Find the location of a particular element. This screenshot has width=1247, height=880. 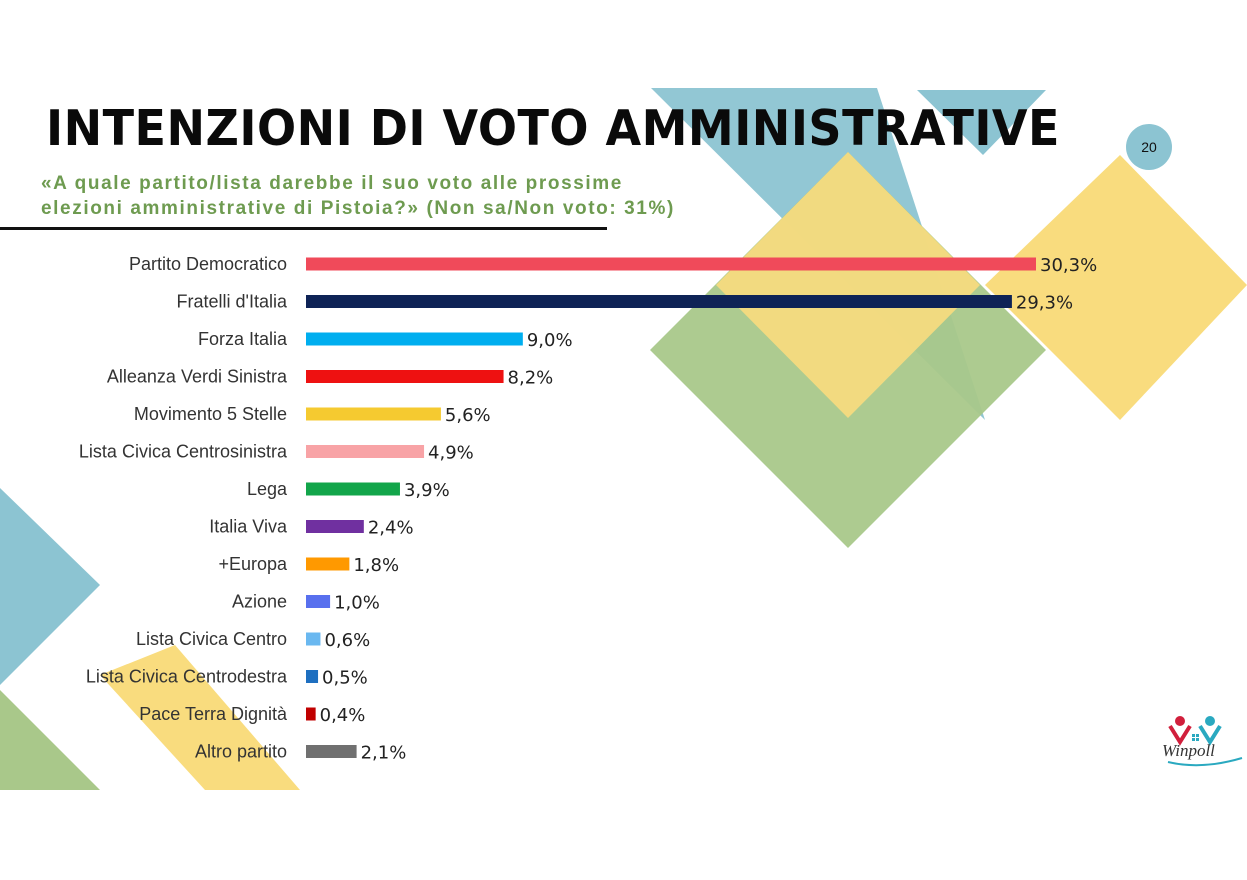

category-label: Azione is located at coordinates (259, 602).